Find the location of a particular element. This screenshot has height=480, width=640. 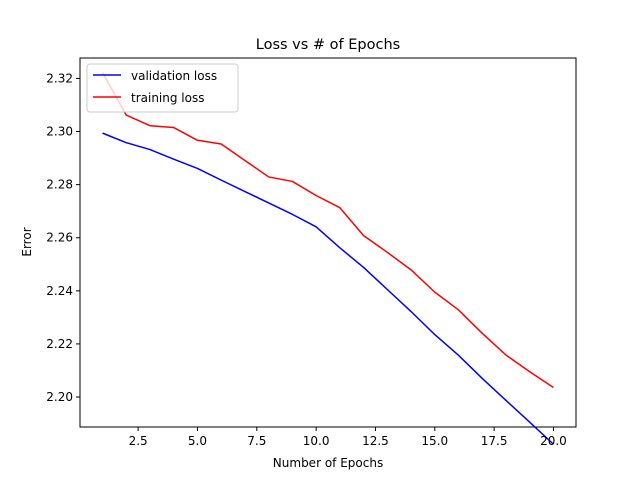

y-tick-label: 2.26 is located at coordinates (59, 238).